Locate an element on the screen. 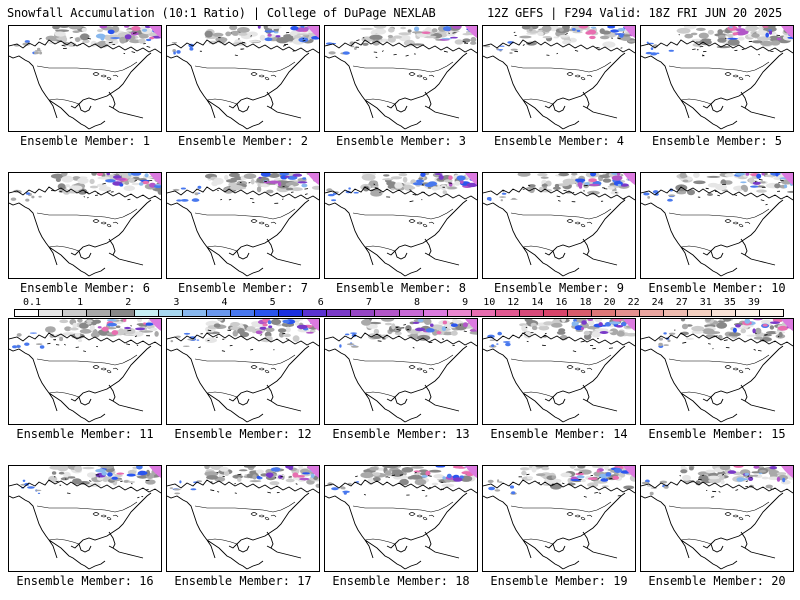 The image size is (800, 600). member-number: 17 is located at coordinates (304, 581).